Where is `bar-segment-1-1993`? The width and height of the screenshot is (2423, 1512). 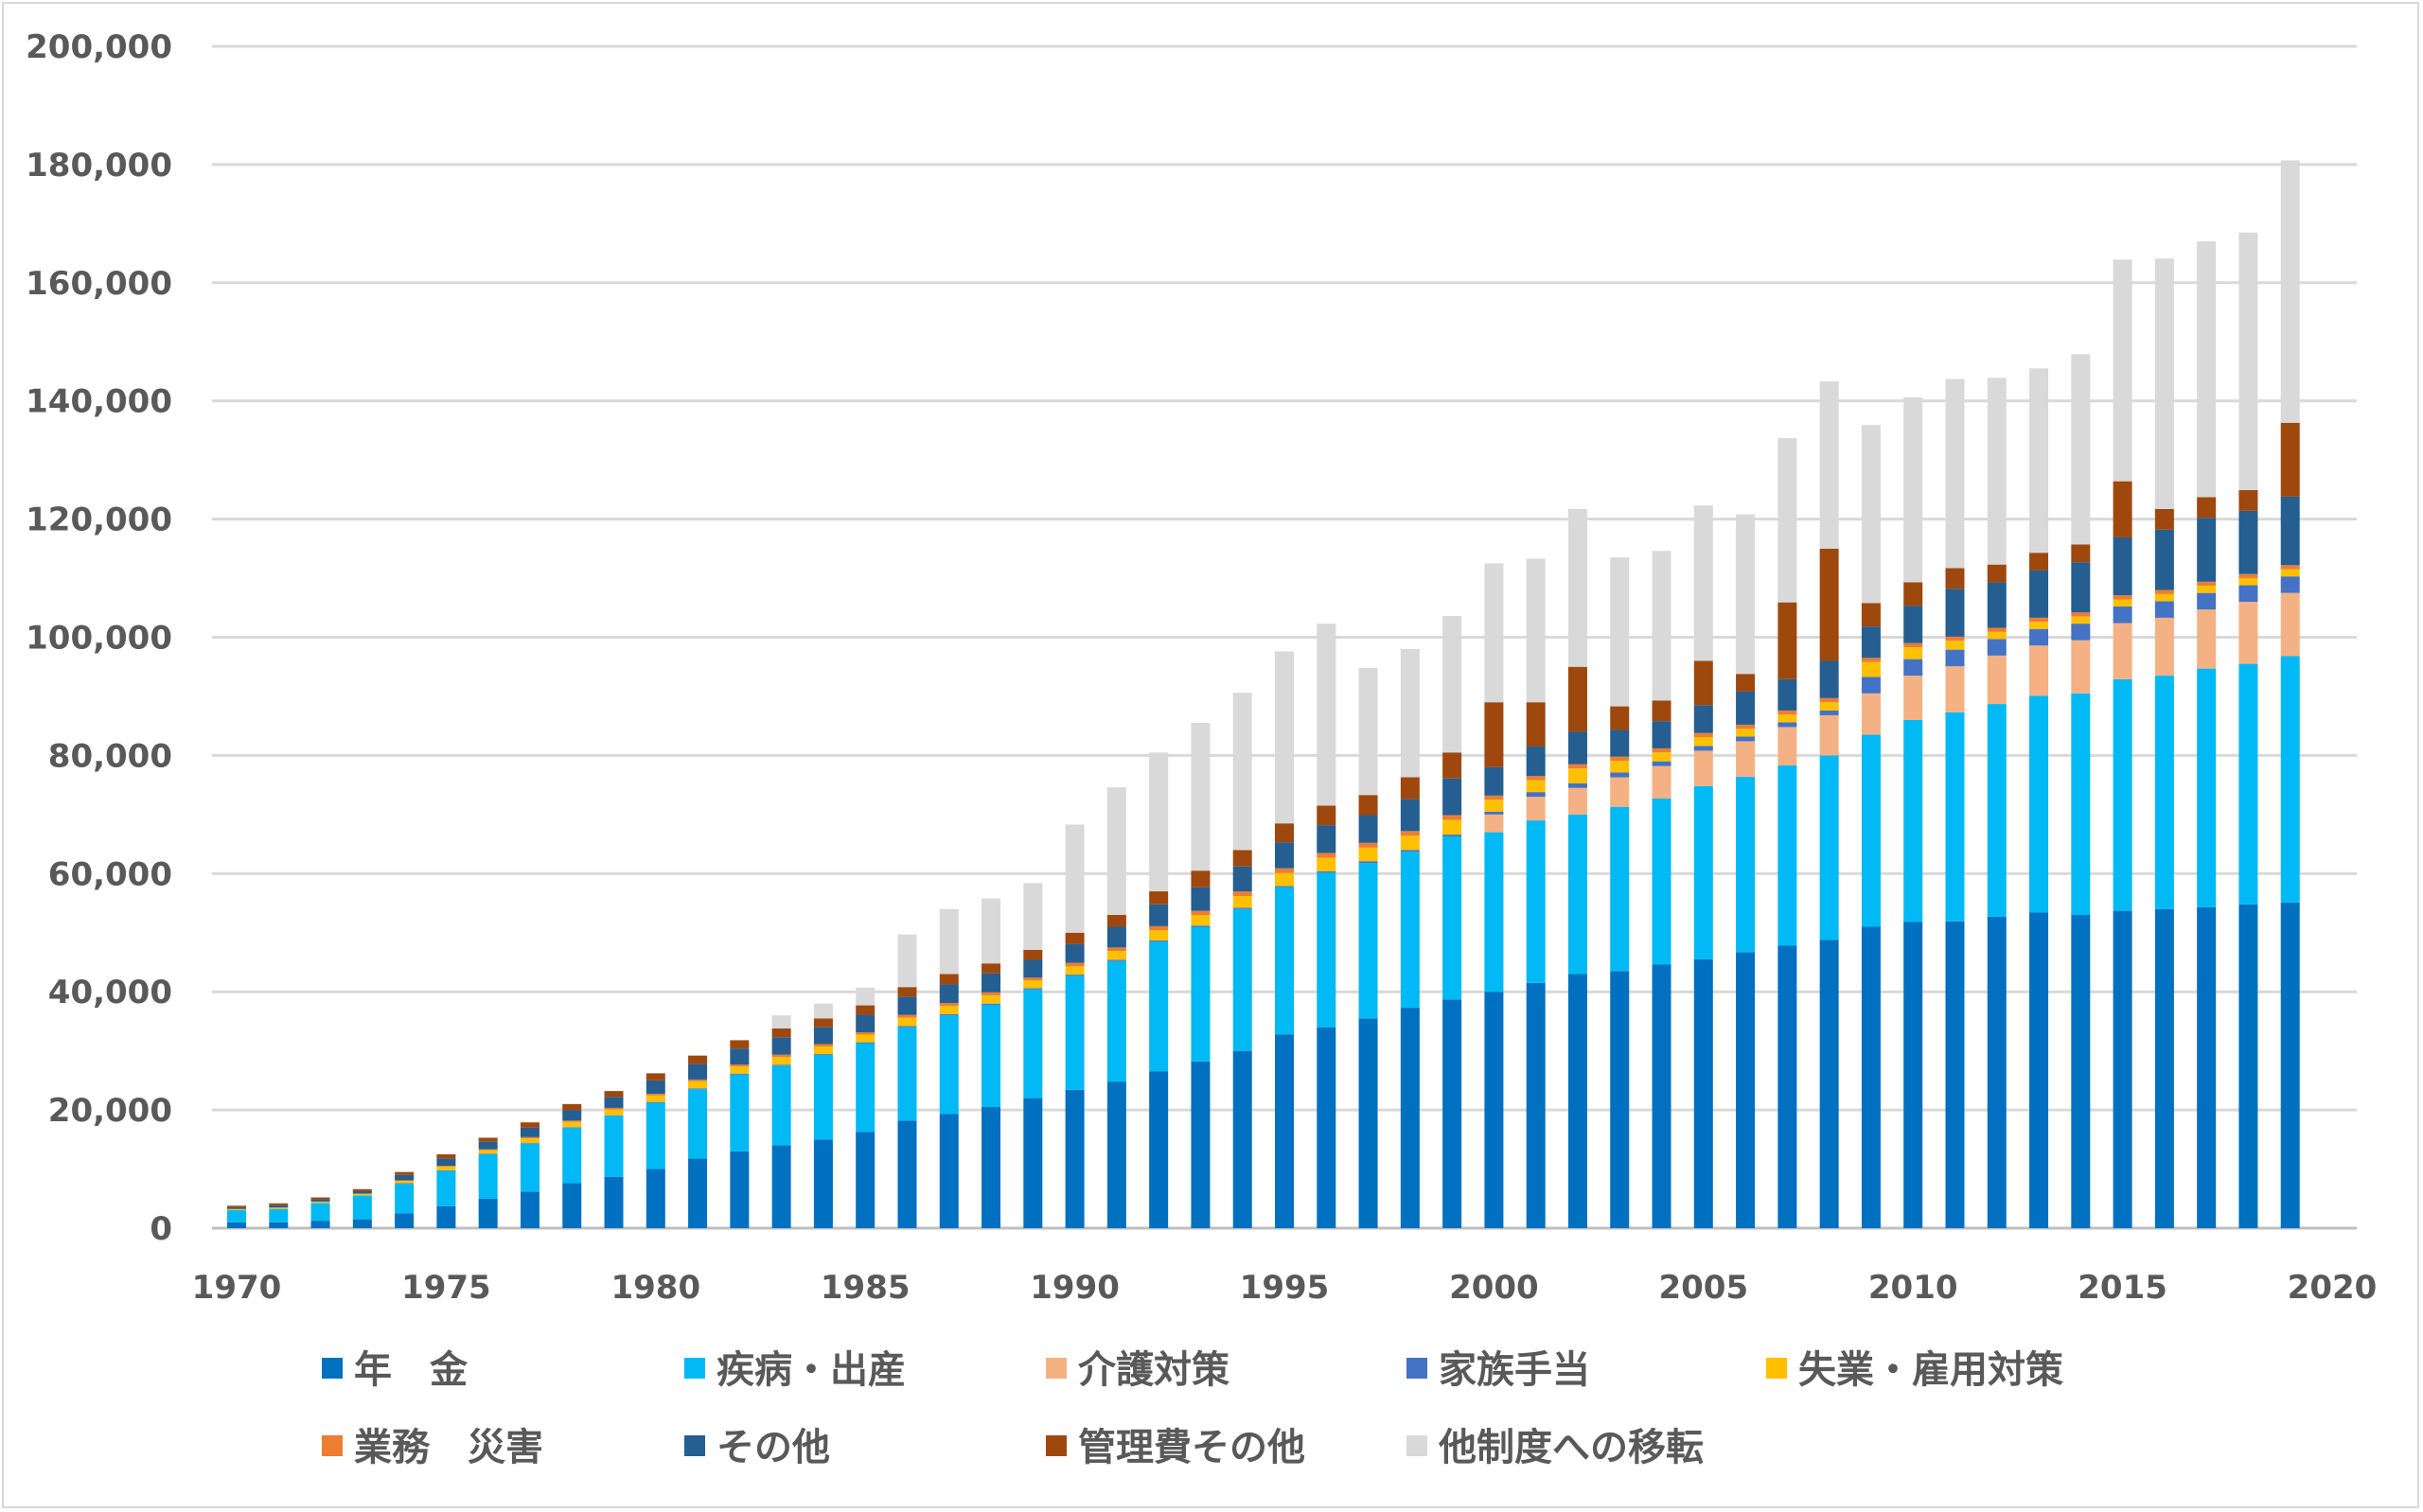
bar-segment-1-1993 is located at coordinates (1201, 994).